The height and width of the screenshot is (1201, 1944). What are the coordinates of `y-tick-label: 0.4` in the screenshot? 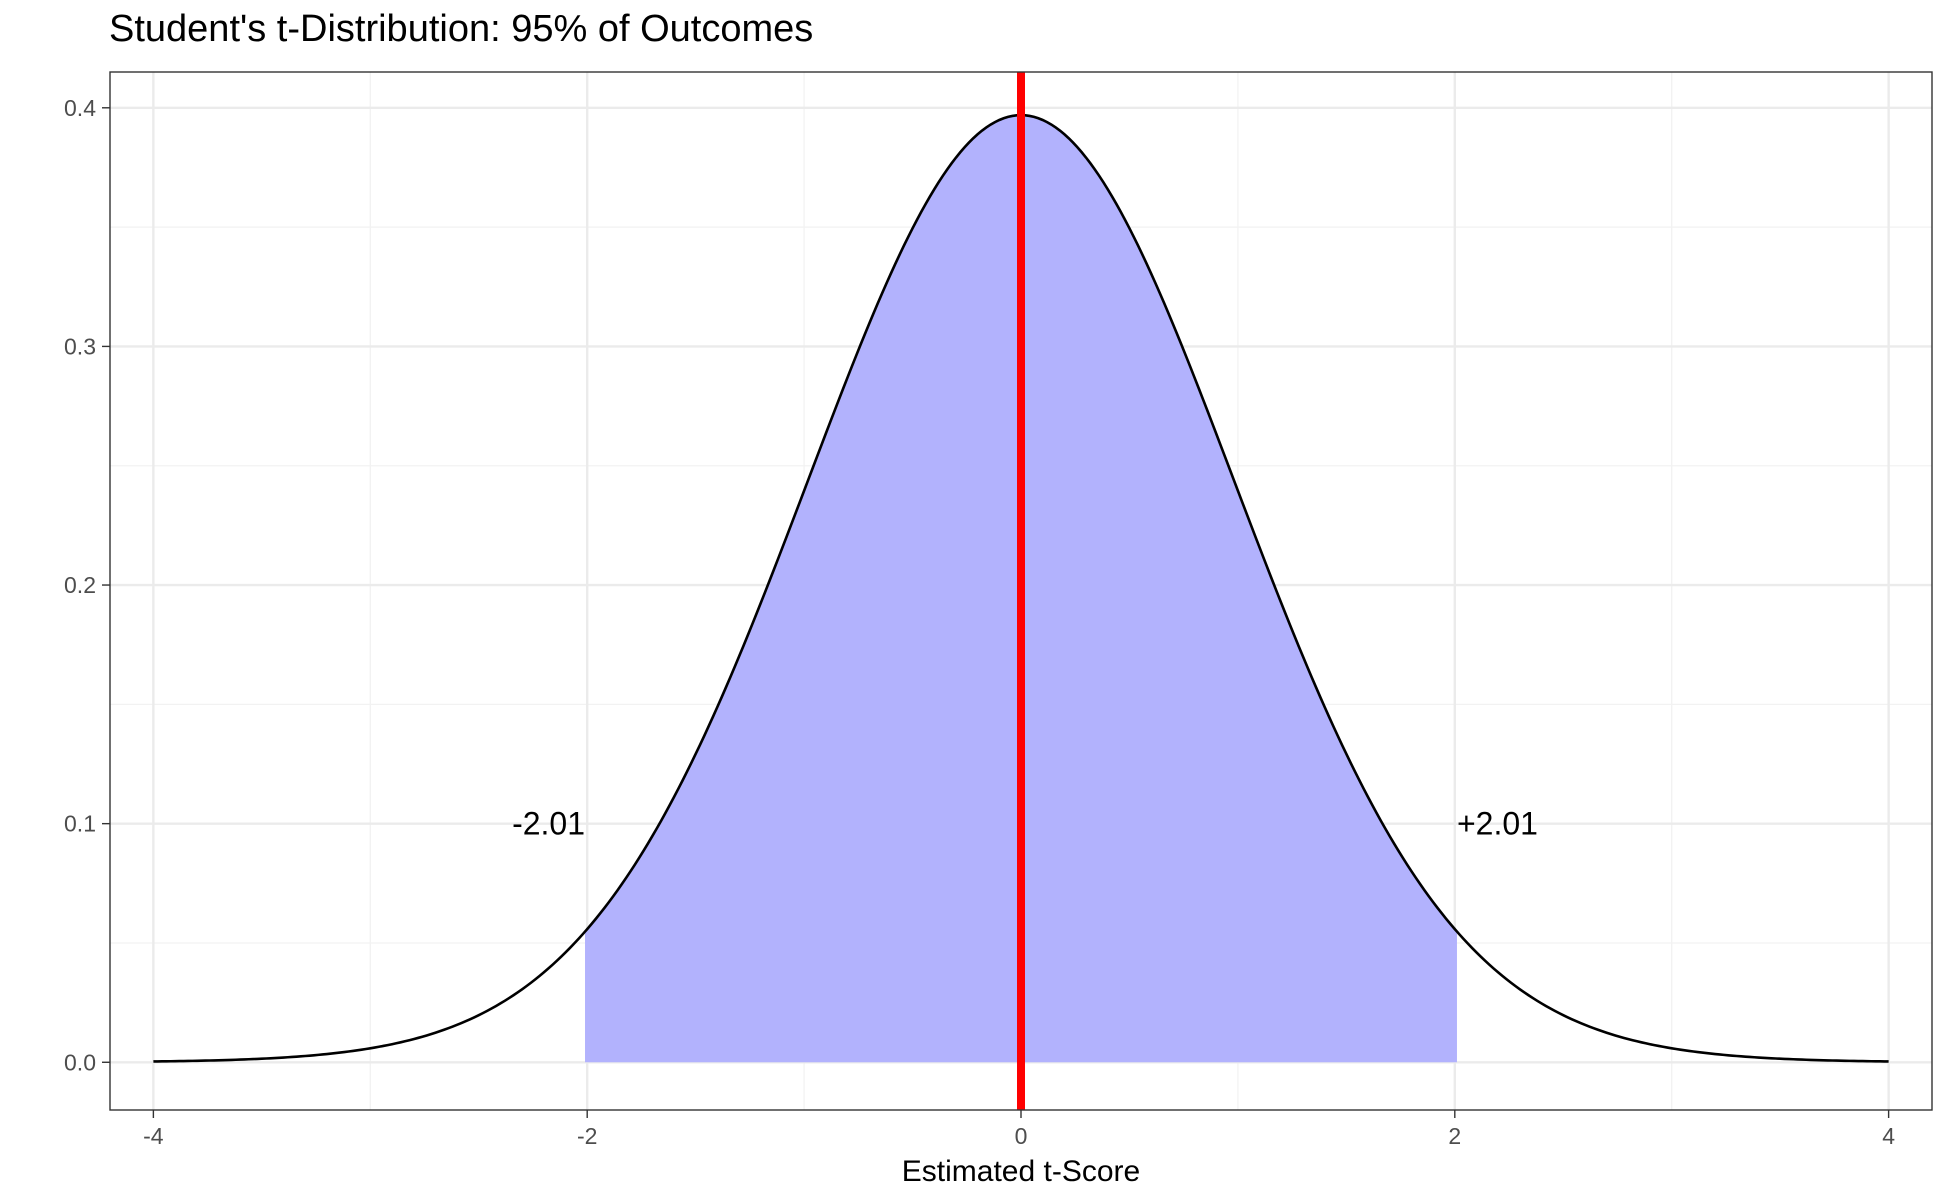 It's located at (80, 108).